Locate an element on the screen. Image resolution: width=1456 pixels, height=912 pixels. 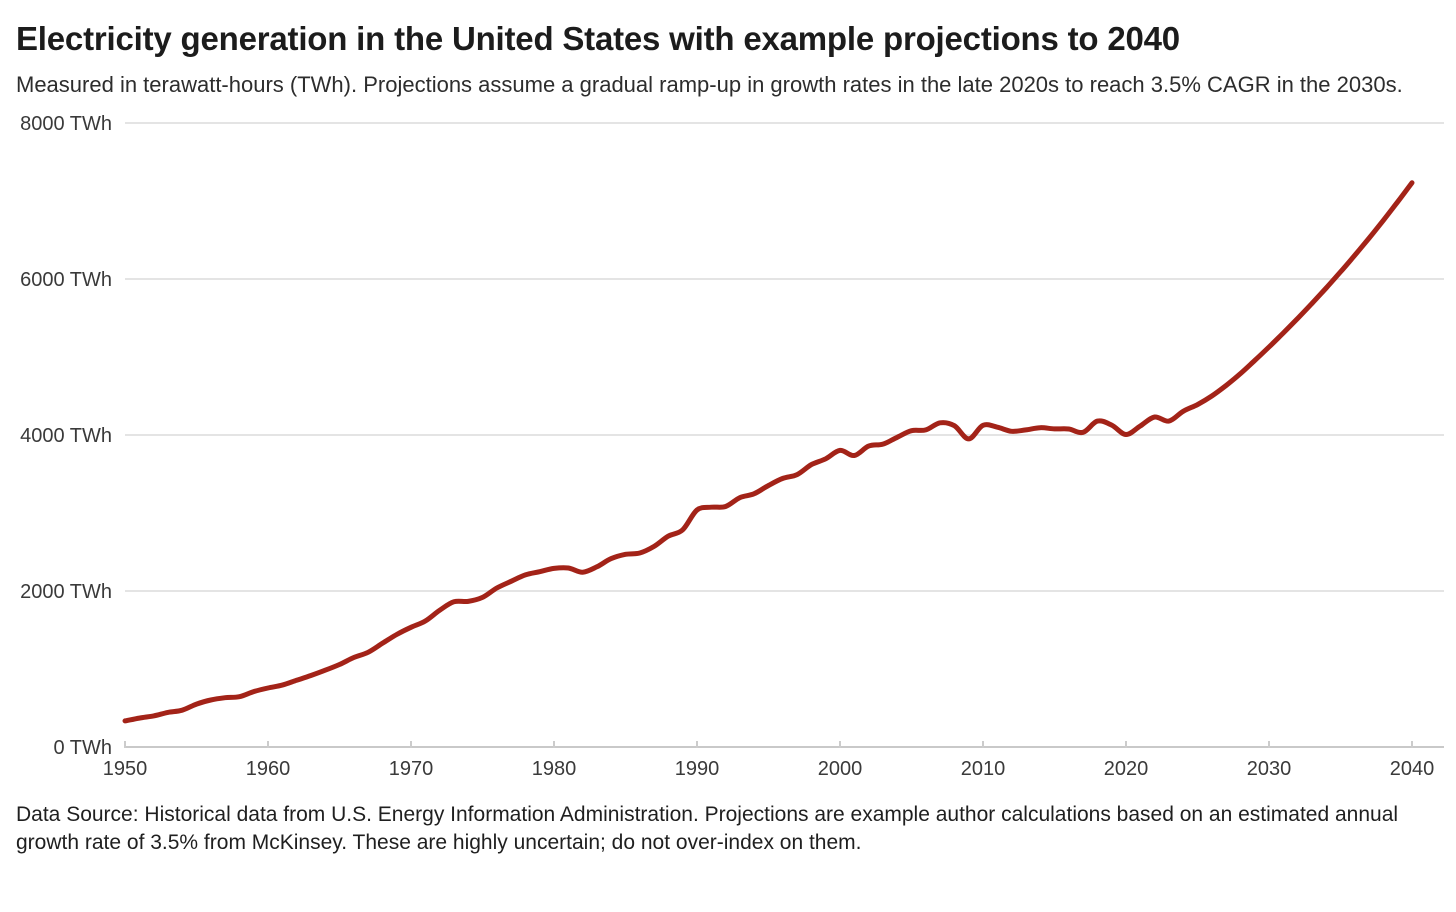
x-axis-label: 2040 is located at coordinates (1412, 769).